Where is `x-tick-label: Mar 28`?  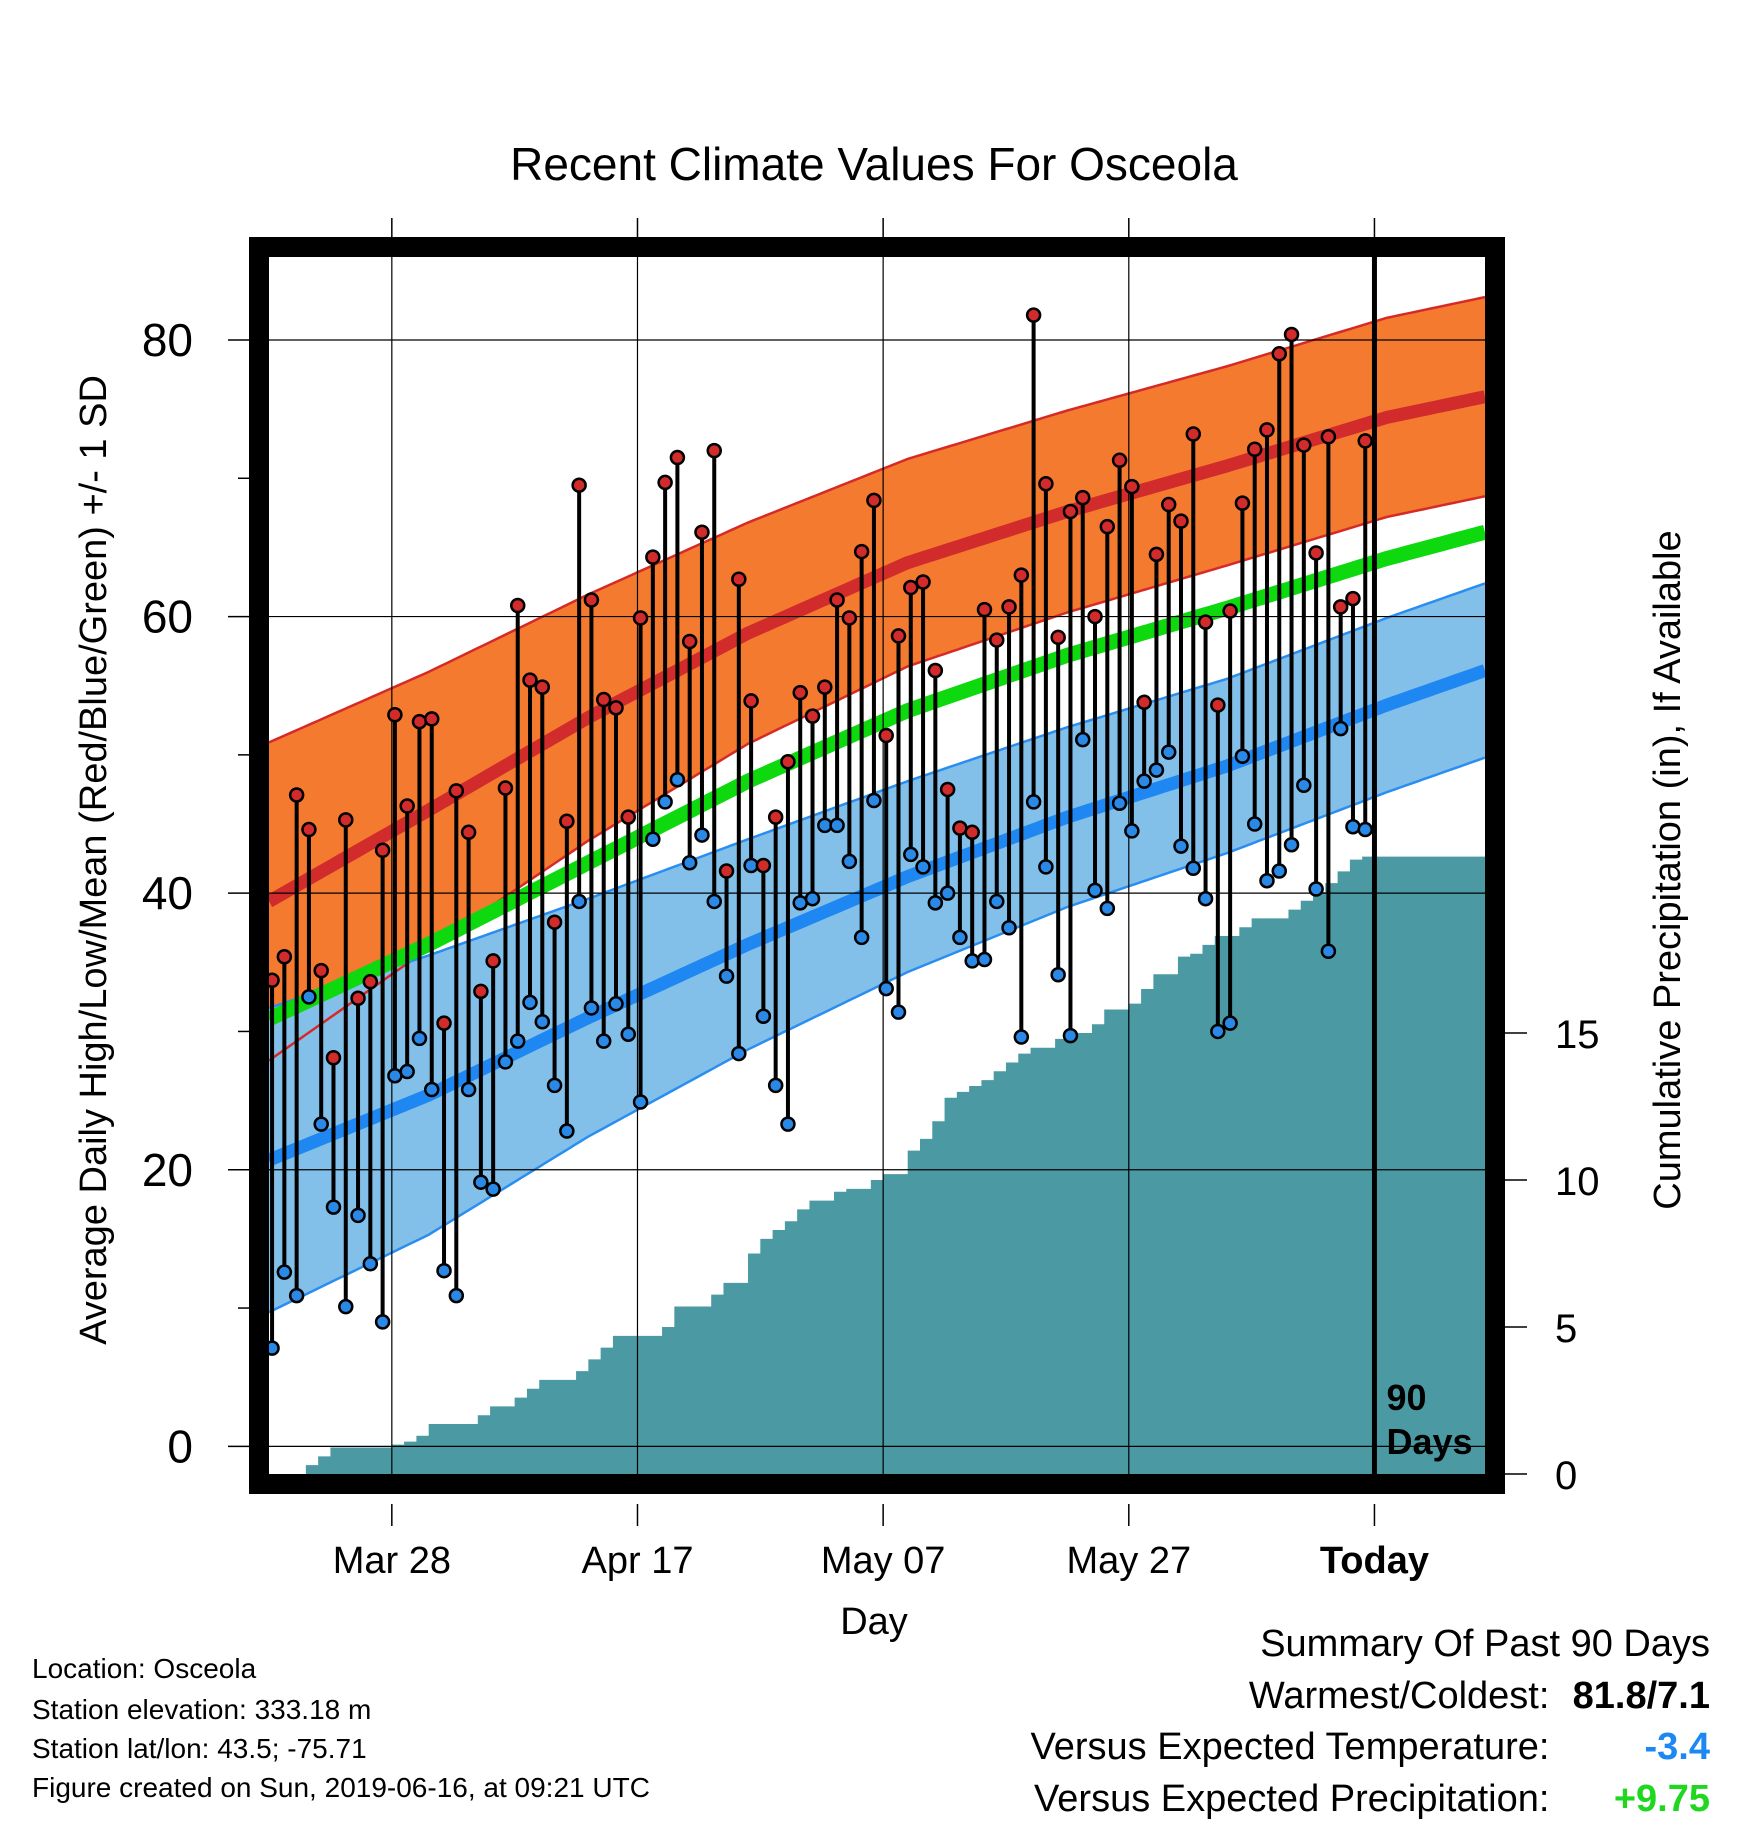
x-tick-label: Mar 28 is located at coordinates (392, 1561).